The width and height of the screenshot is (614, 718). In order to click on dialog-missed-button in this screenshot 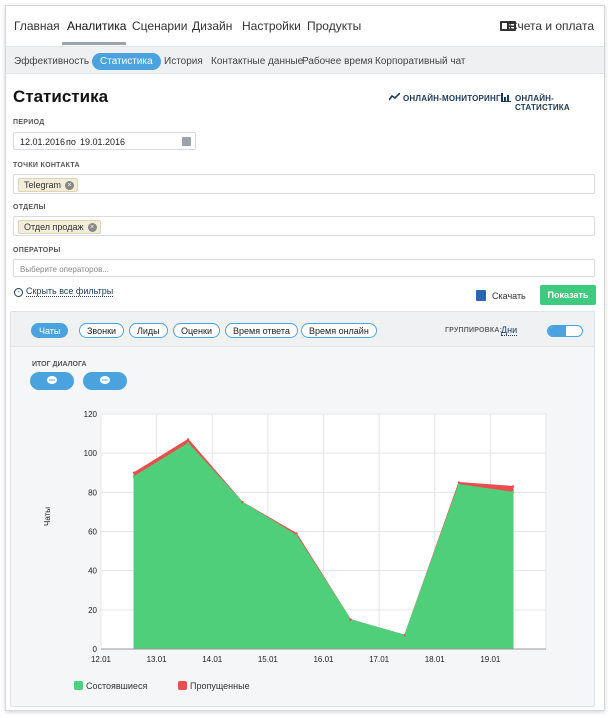, I will do `click(105, 381)`.